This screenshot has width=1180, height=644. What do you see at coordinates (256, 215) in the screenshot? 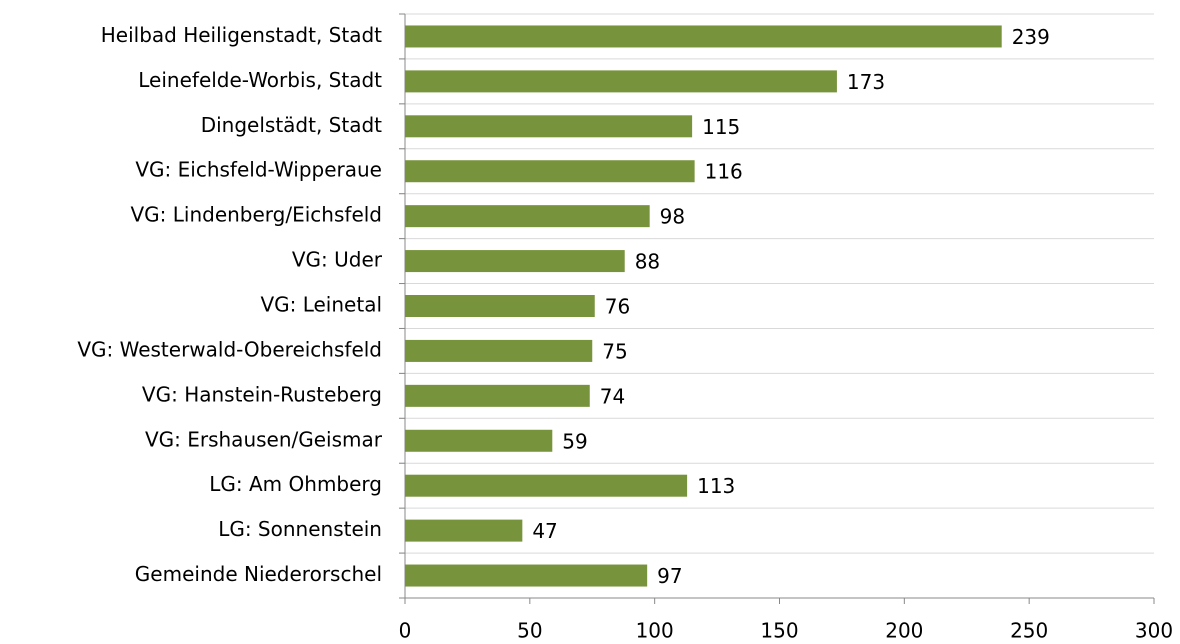
I see `y-tick-label: VG: Lindenberg/Eichsfeld` at bounding box center [256, 215].